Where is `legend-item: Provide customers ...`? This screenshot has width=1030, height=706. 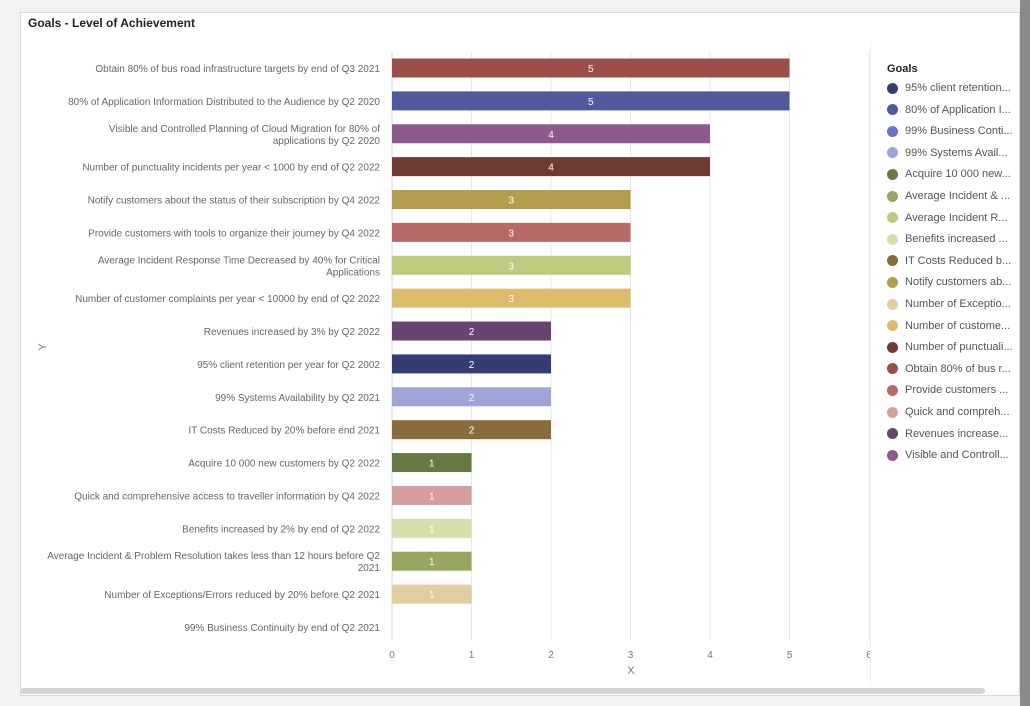 legend-item: Provide customers ... is located at coordinates (952, 390).